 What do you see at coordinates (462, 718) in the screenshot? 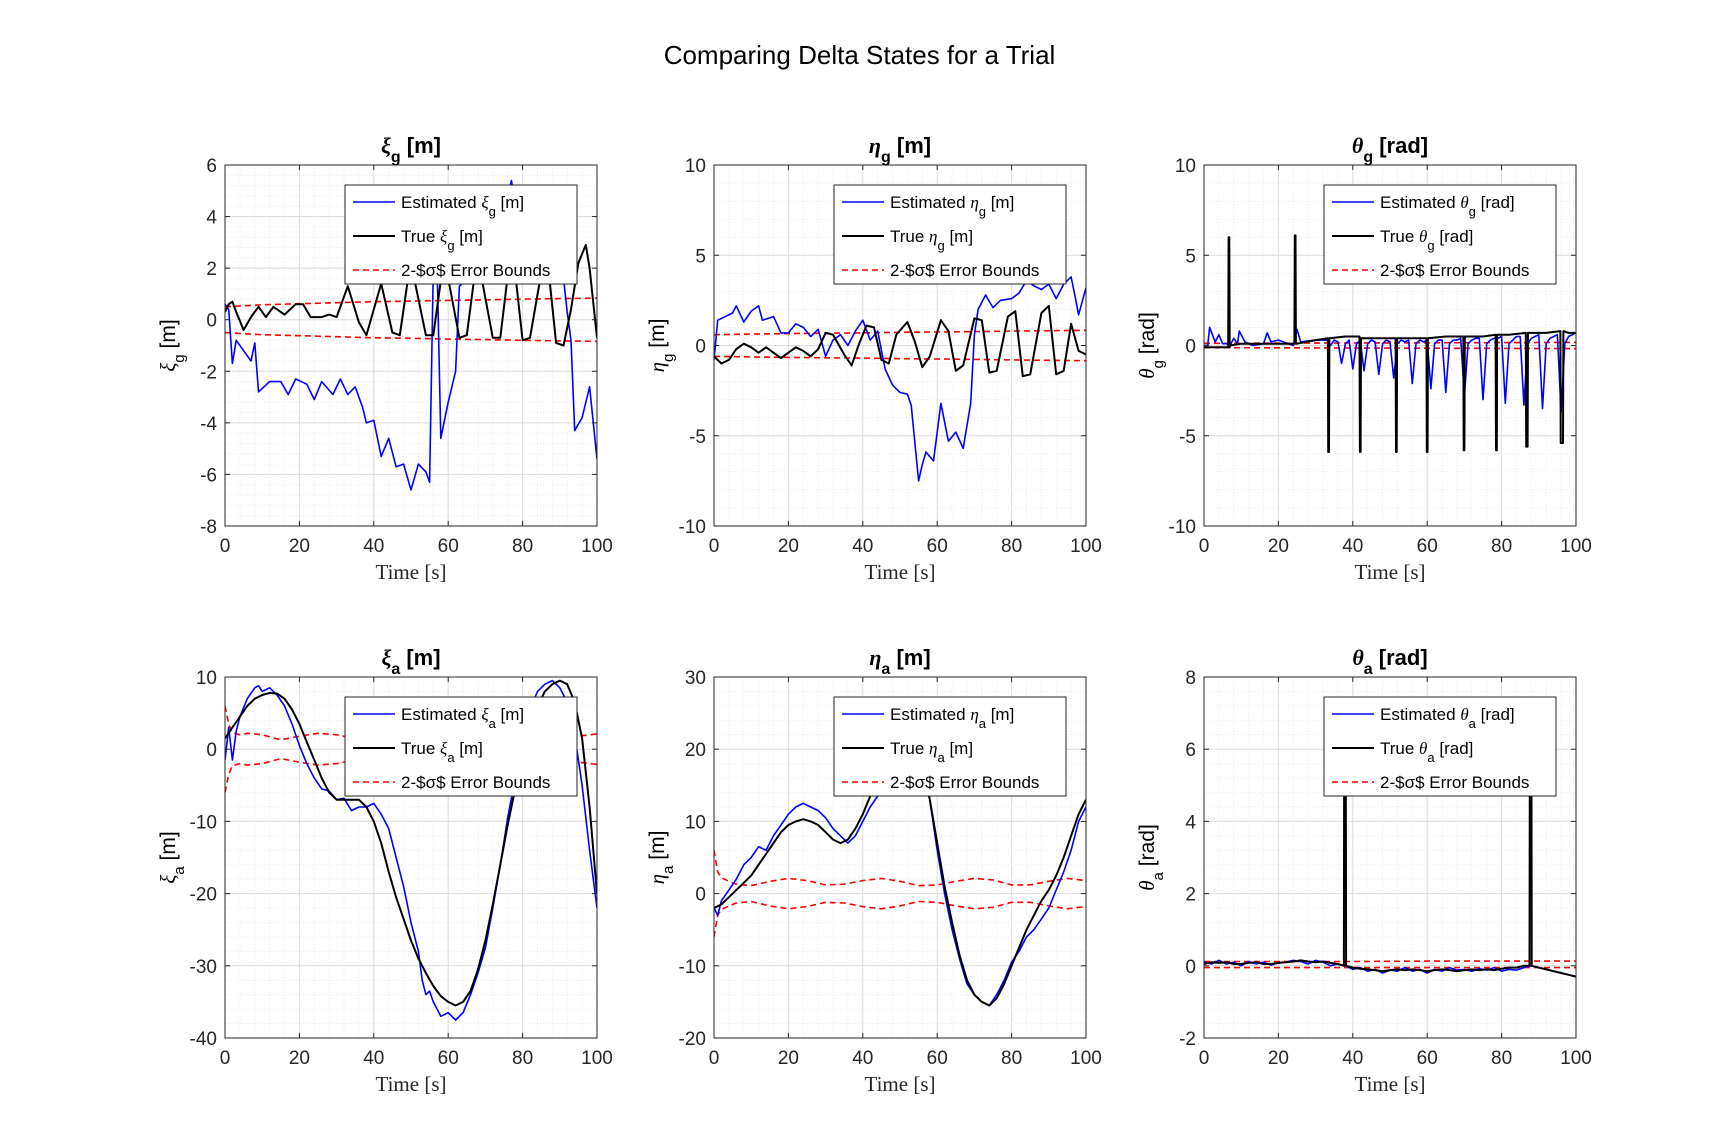
I see `legend-entry-estimated: Estimated ξa [m]` at bounding box center [462, 718].